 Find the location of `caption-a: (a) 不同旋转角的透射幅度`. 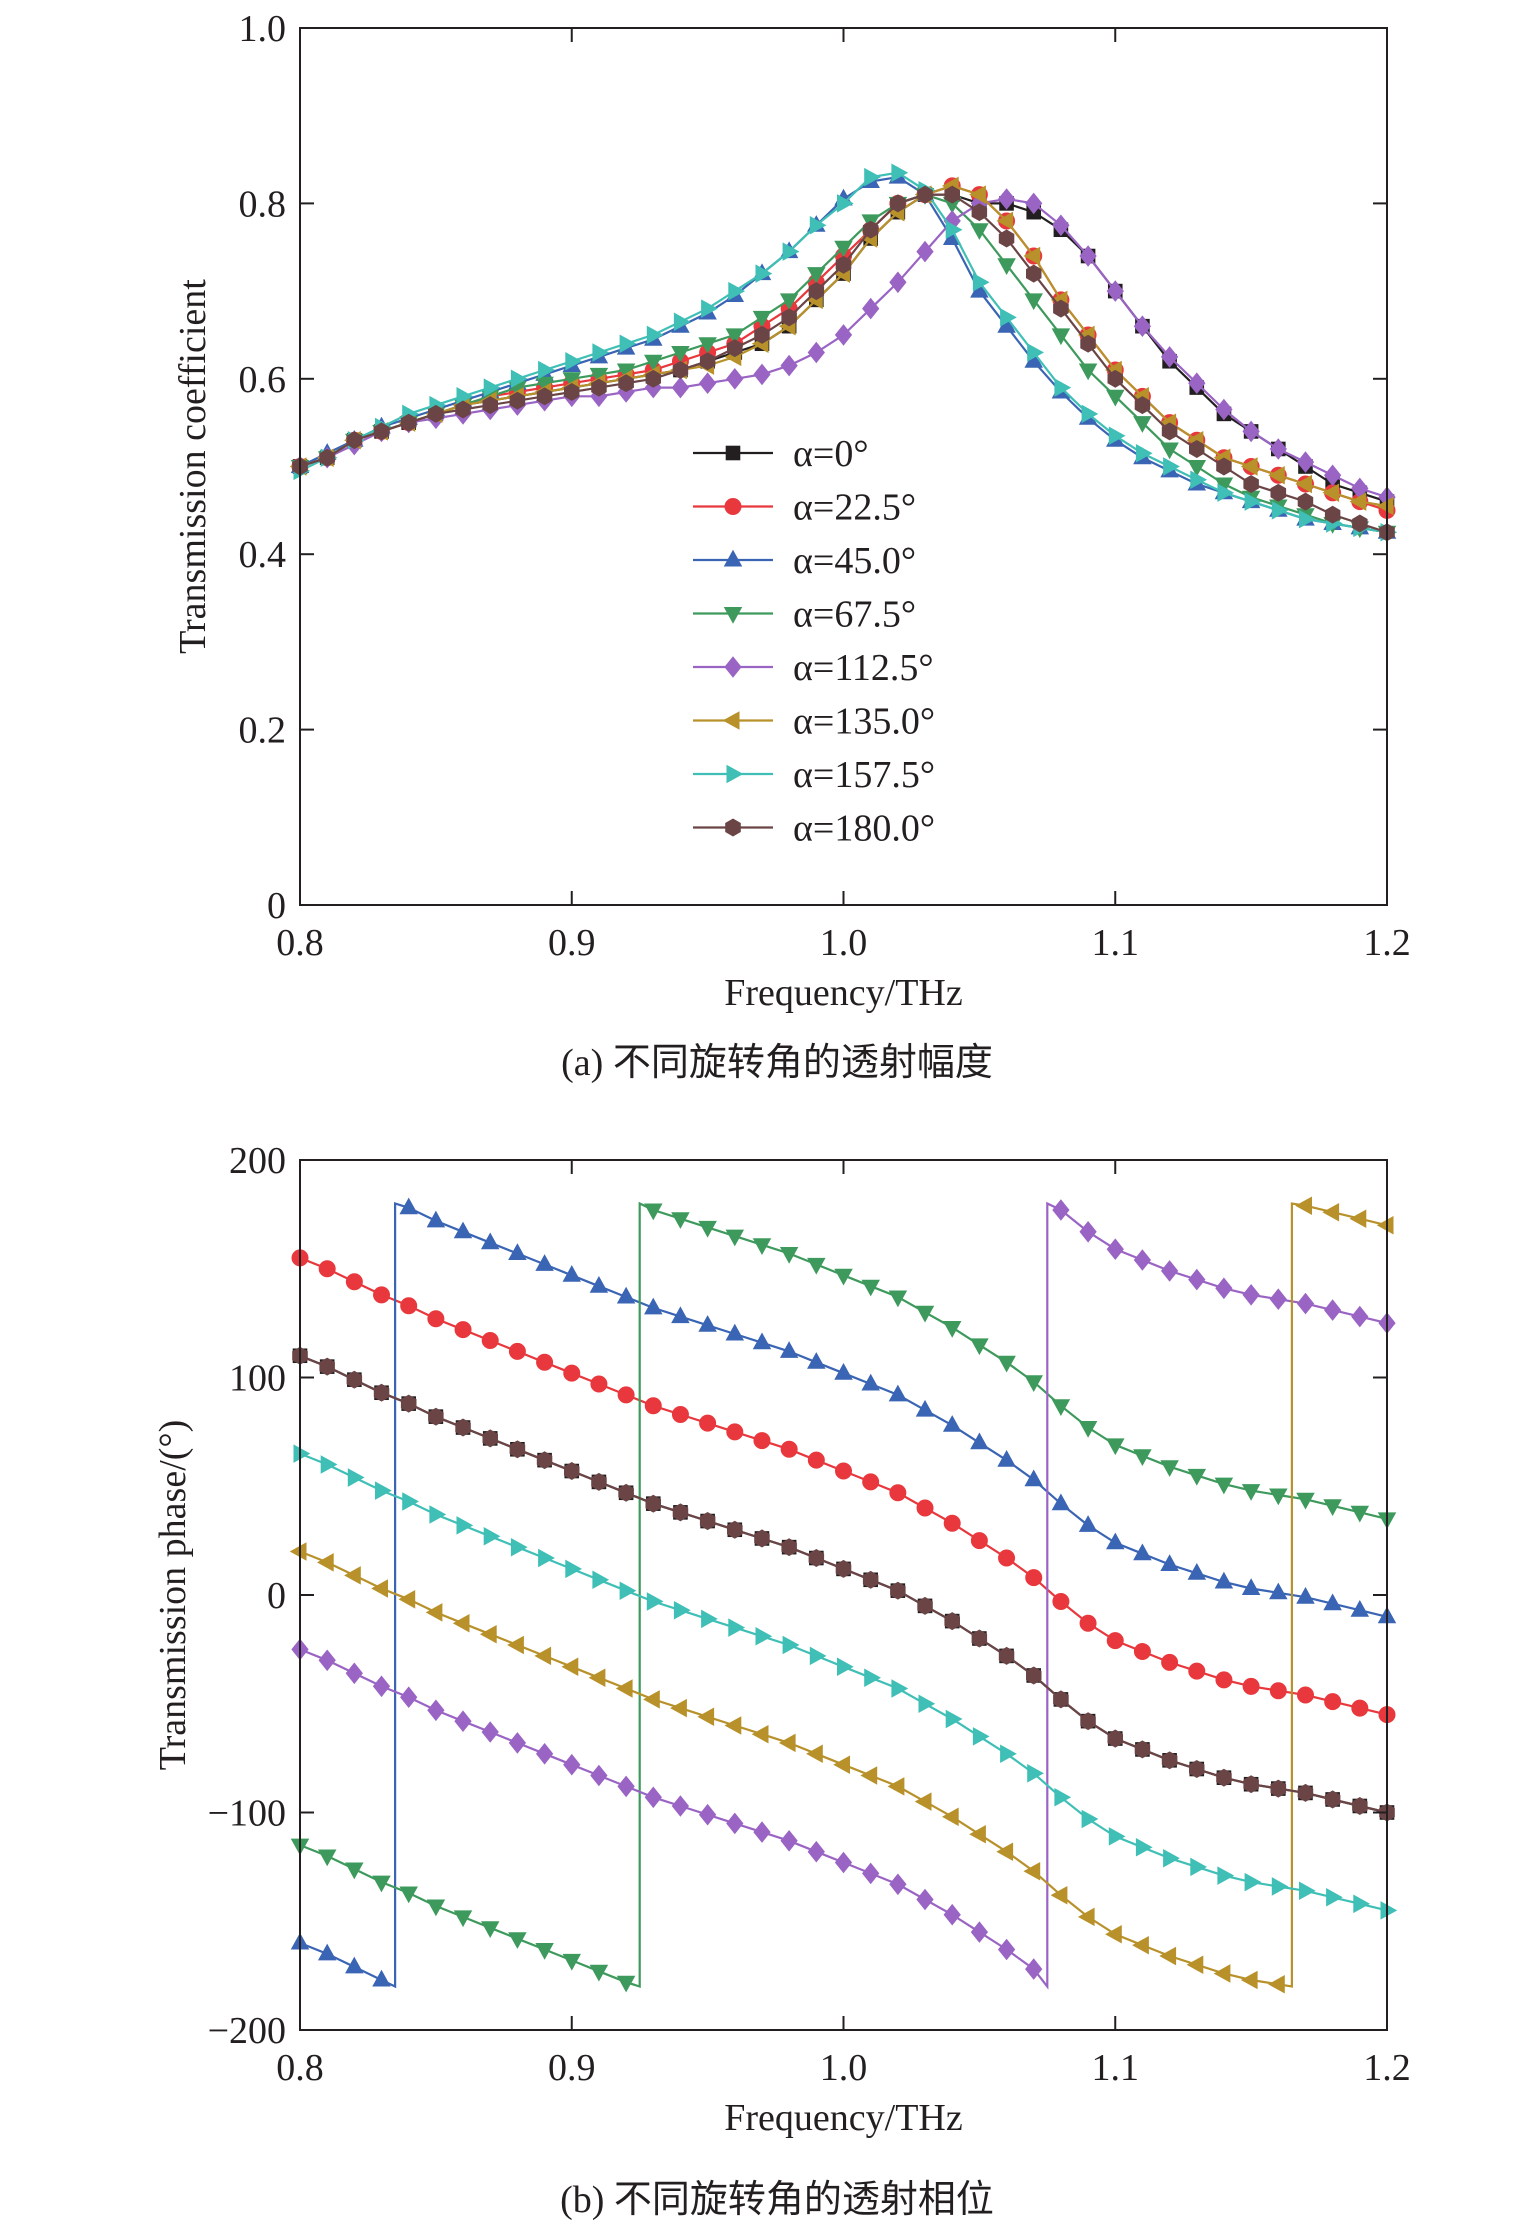

caption-a: (a) 不同旋转角的透射幅度 is located at coordinates (777, 1063).